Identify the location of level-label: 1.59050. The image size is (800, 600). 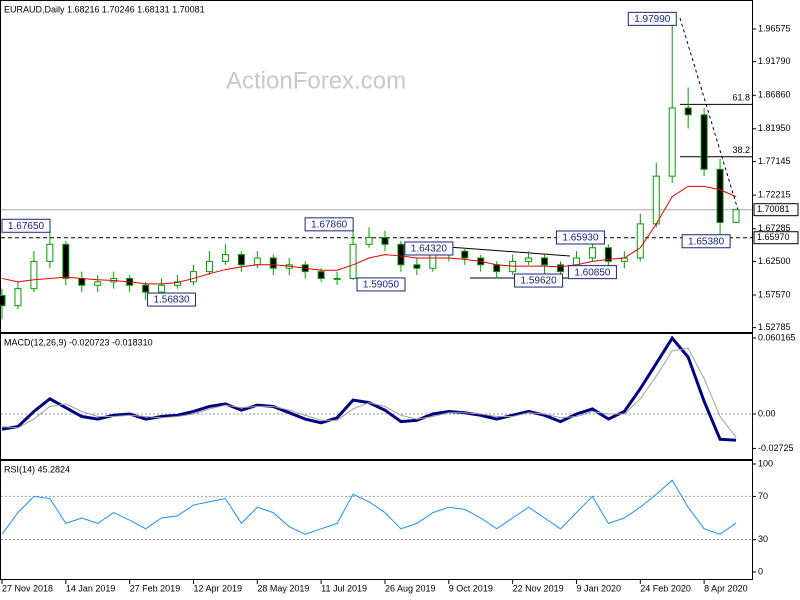
(381, 285).